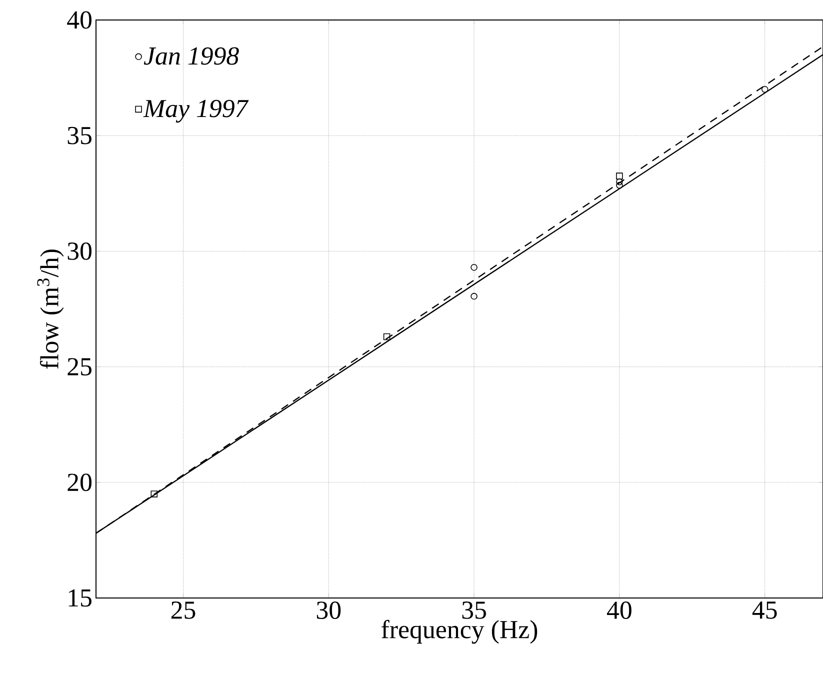  What do you see at coordinates (460, 632) in the screenshot?
I see `x-axis-title: frequency (Hz)` at bounding box center [460, 632].